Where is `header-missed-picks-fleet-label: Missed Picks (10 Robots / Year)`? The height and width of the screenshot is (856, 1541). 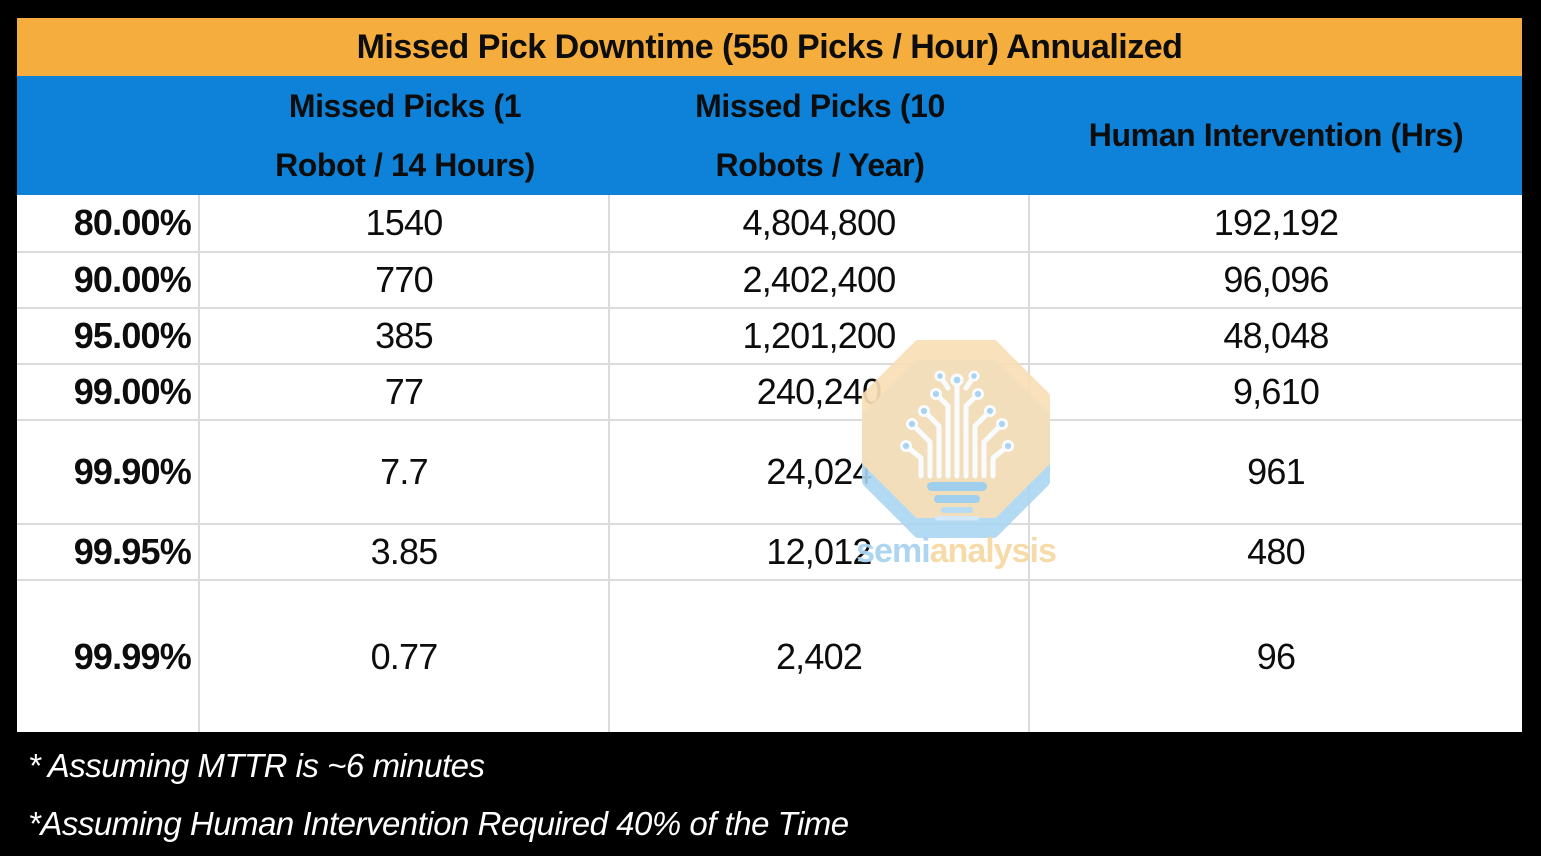 header-missed-picks-fleet-label: Missed Picks (10 Robots / Year) is located at coordinates (820, 135).